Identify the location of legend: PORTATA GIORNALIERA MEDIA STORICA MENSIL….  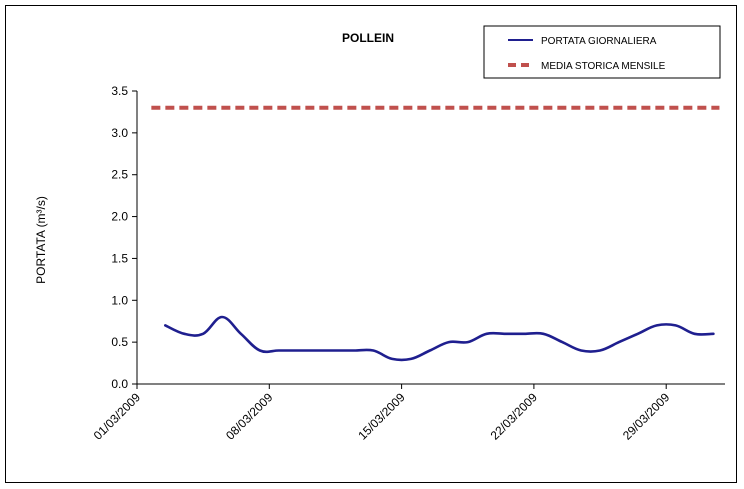
(602, 52).